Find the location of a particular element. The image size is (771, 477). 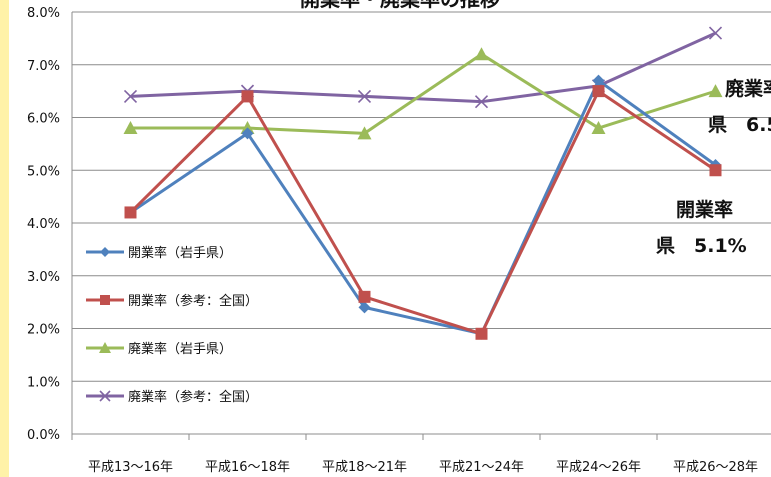

legend-label: 開業率（参考：全国） is located at coordinates (193, 301).